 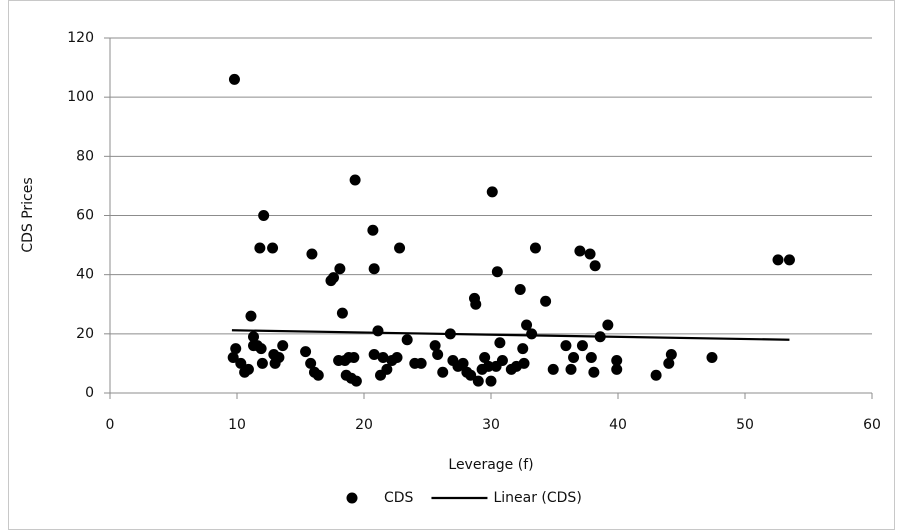 What do you see at coordinates (364, 425) in the screenshot?
I see `x-tick-label: 20` at bounding box center [364, 425].